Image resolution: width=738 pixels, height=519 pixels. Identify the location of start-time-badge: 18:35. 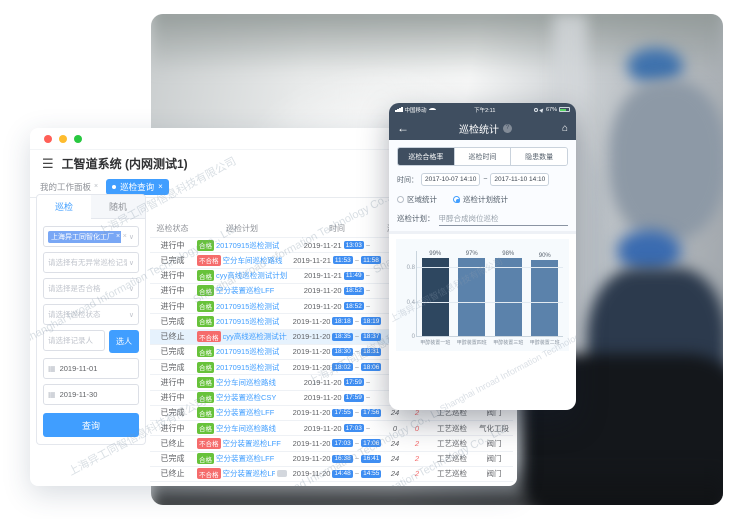
(342, 336).